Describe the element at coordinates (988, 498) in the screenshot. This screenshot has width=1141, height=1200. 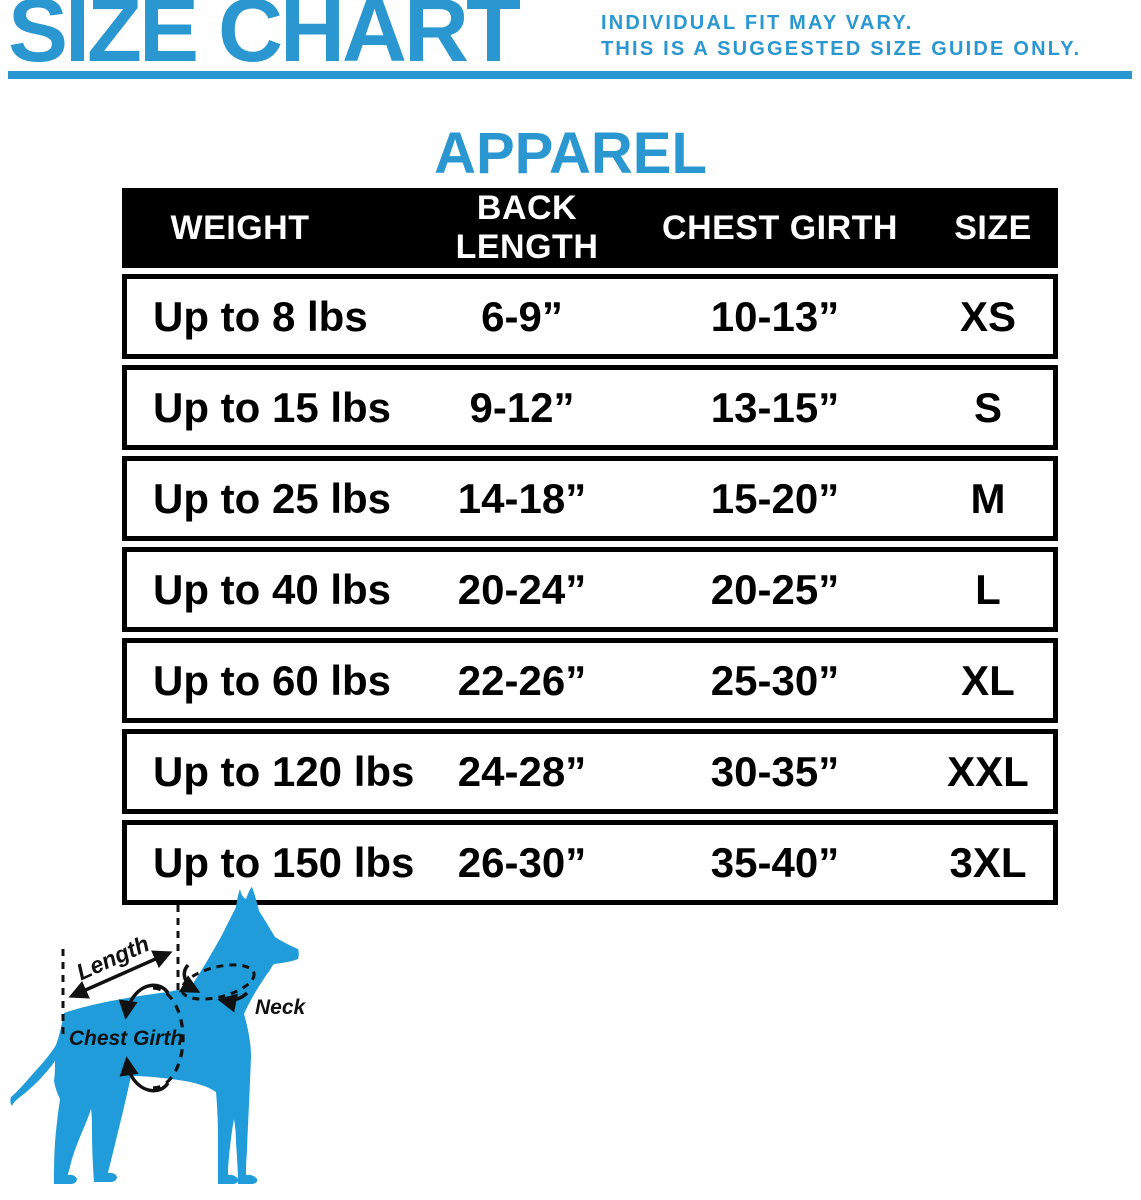
I see `size-value: M` at that location.